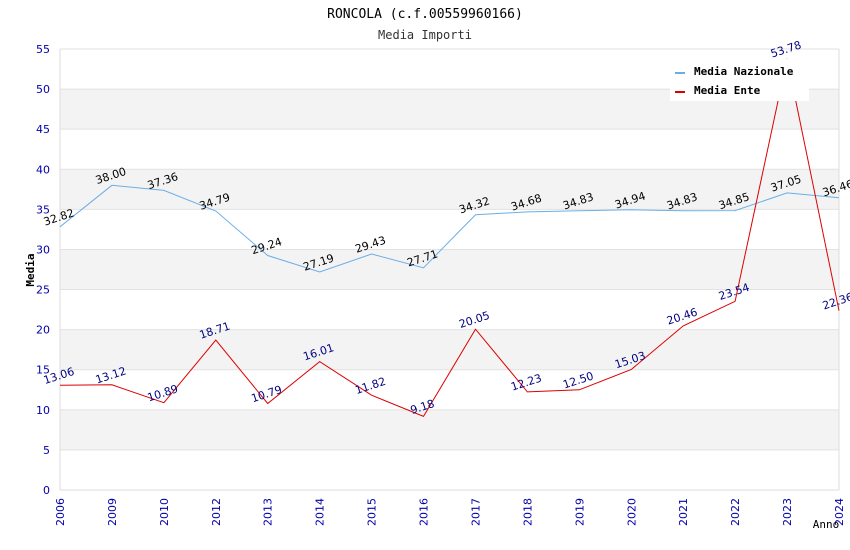  What do you see at coordinates (372, 512) in the screenshot?
I see `x-tick-label: 2015` at bounding box center [372, 512].